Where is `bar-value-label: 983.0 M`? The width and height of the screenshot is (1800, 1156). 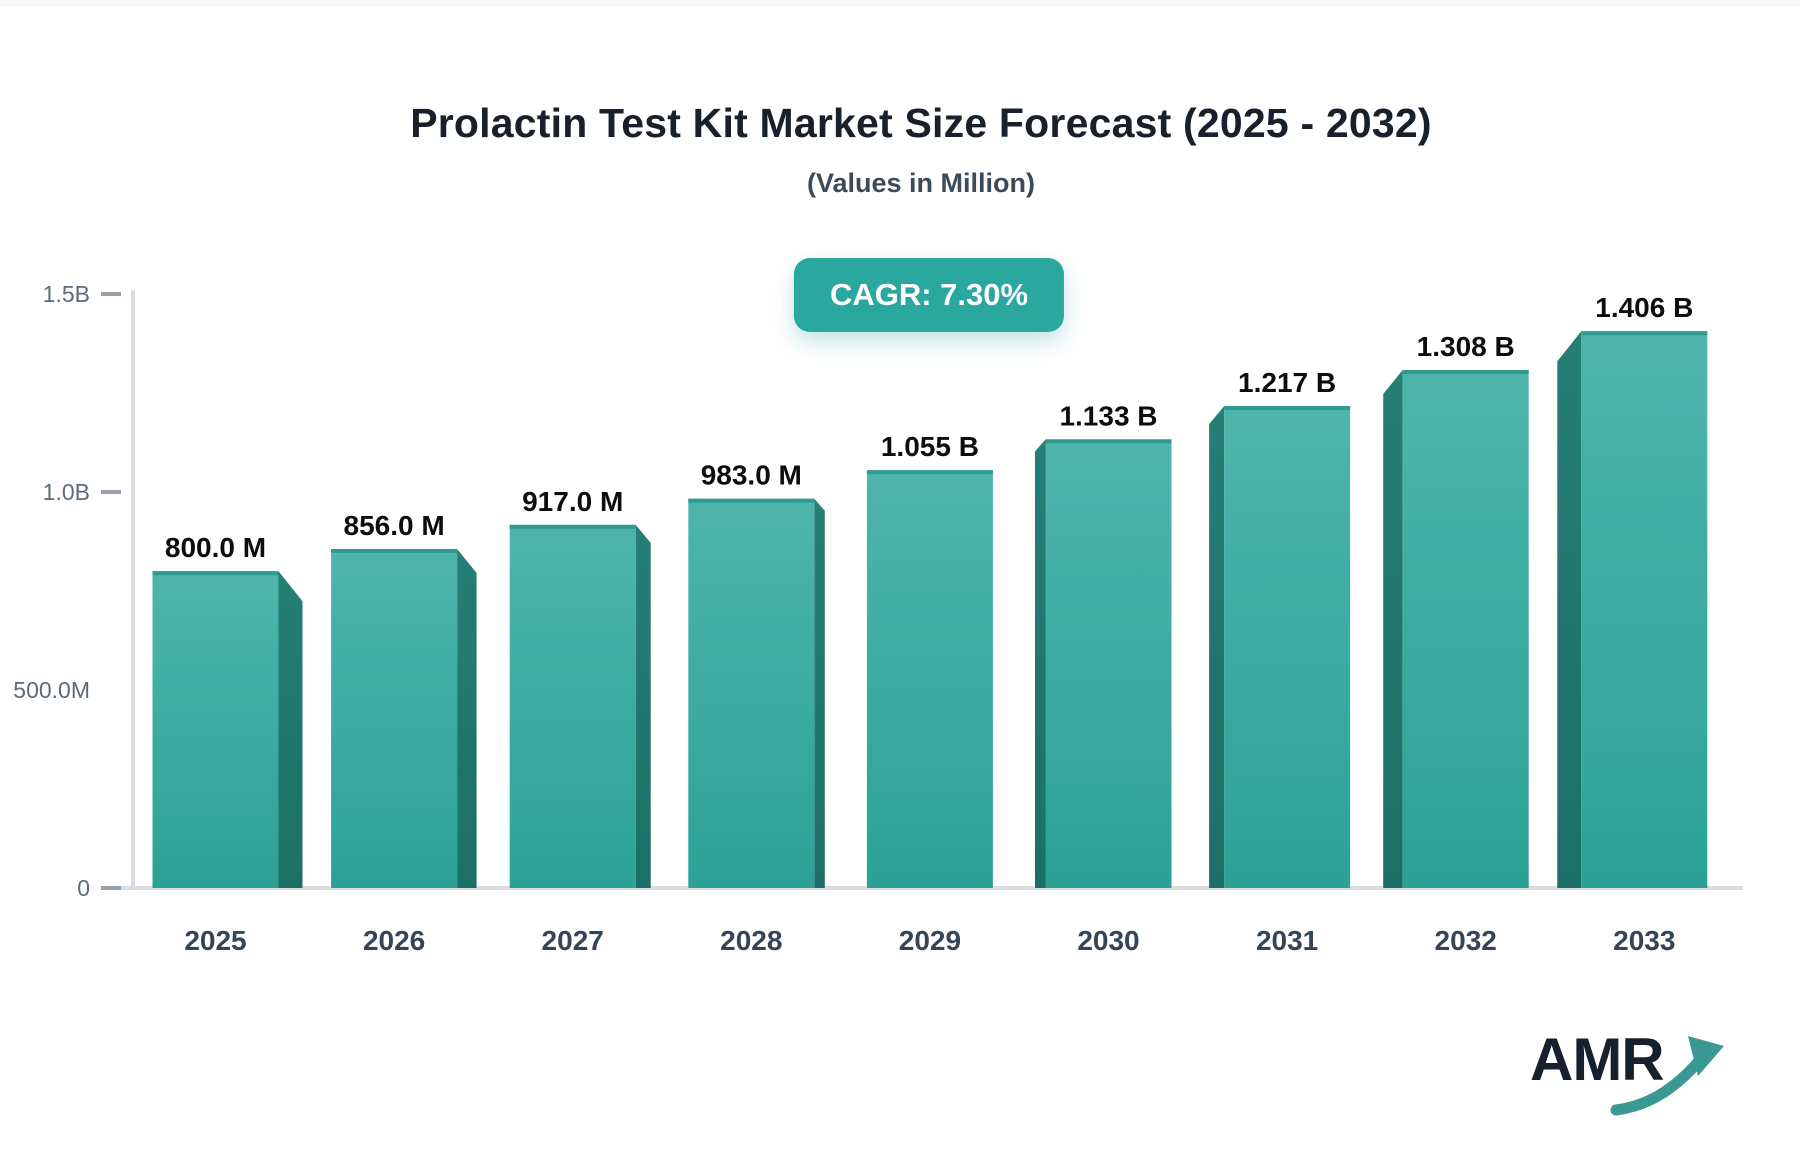 bar-value-label: 983.0 M is located at coordinates (751, 475).